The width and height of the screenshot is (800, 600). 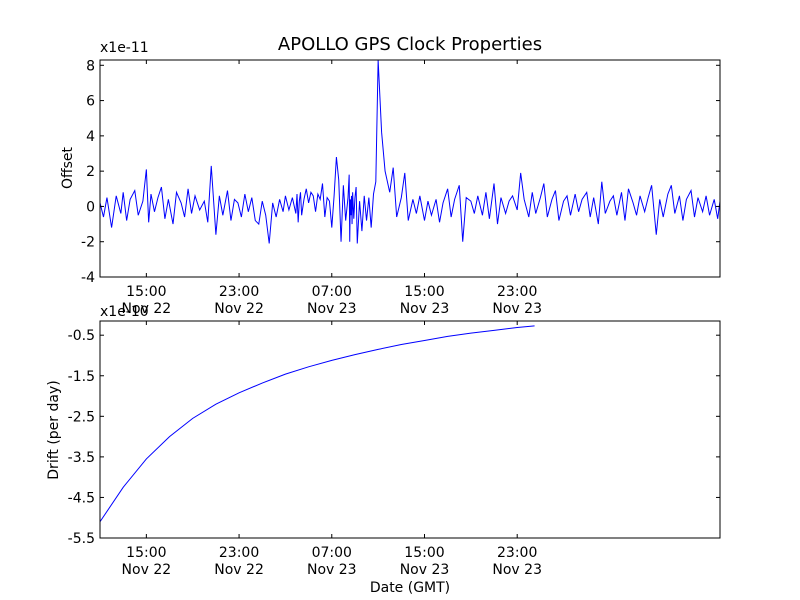 I want to click on offset-y-tick-label: 6, so click(x=90, y=102).